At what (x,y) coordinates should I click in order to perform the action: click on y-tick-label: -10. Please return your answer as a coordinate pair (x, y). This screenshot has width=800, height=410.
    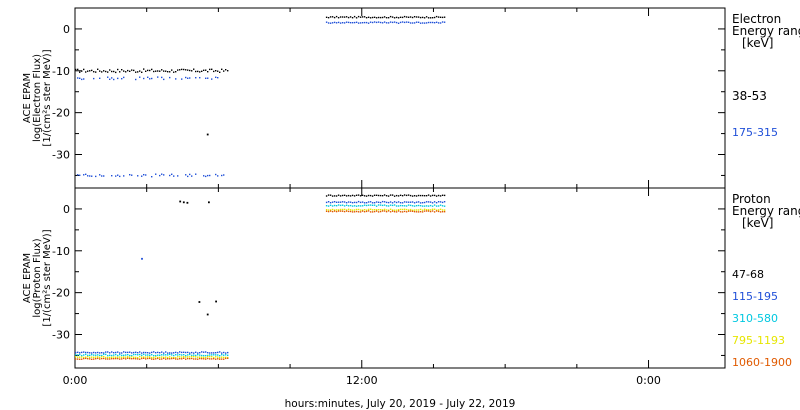
    Looking at the image, I should click on (61, 71).